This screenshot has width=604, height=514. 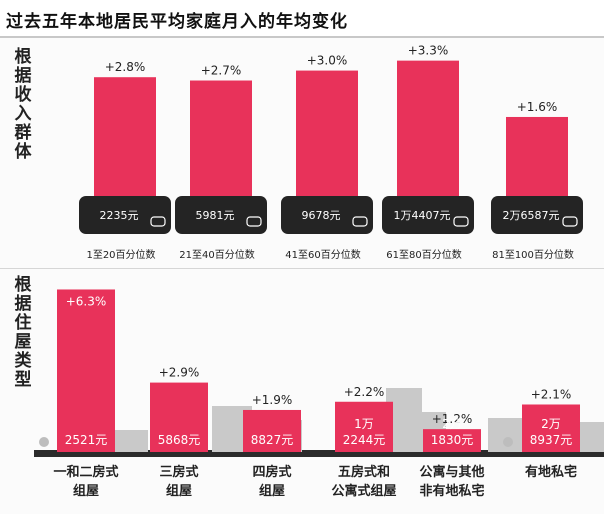 I want to click on tick-label: 一和二房式, so click(x=85, y=472).